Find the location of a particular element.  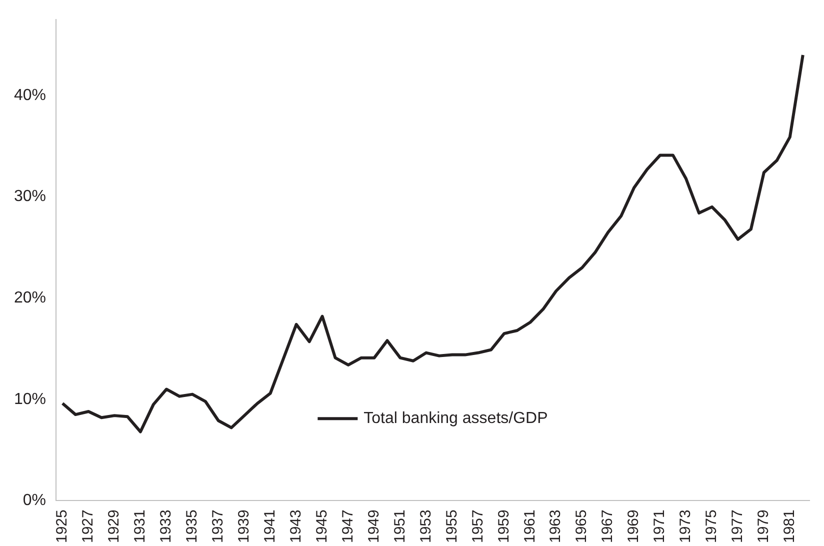

y-tick-label: 20% is located at coordinates (30, 298).